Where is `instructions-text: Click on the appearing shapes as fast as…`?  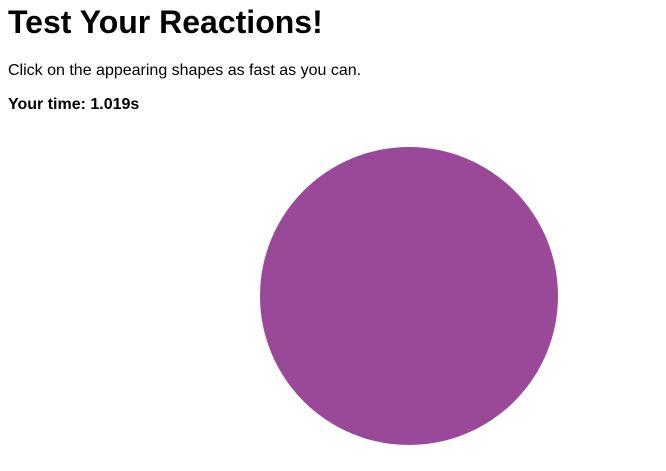
instructions-text: Click on the appearing shapes as fast as… is located at coordinates (185, 70).